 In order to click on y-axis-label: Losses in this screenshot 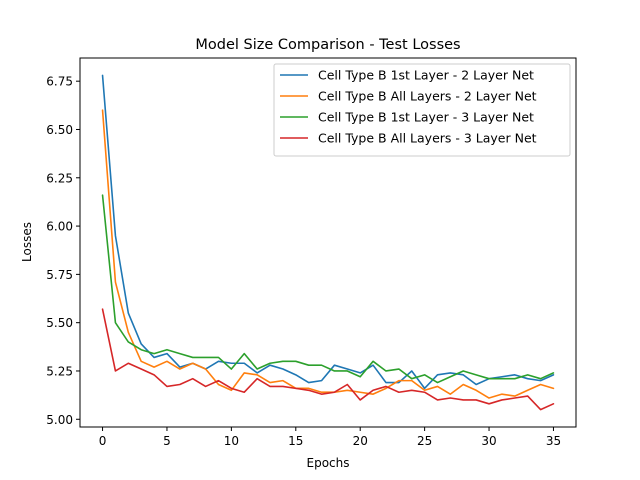, I will do `click(27, 242)`.